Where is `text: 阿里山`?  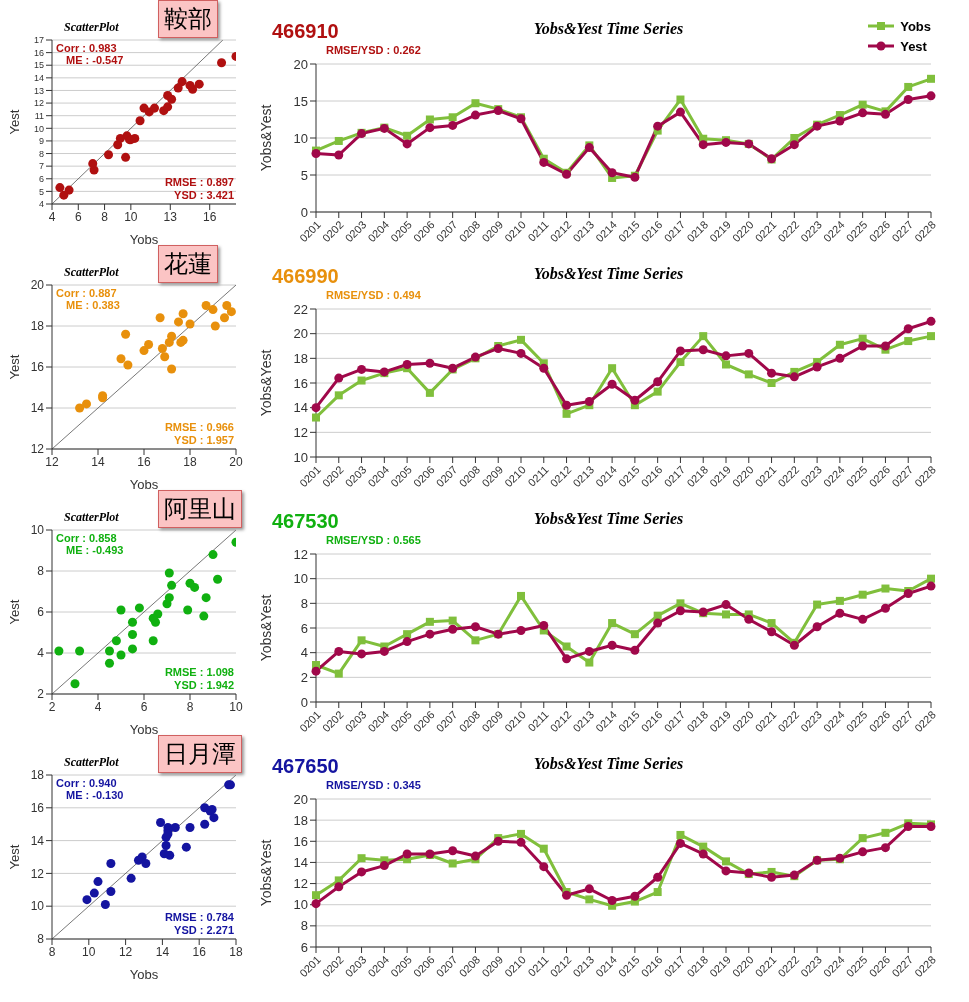 text: 阿里山 is located at coordinates (200, 509).